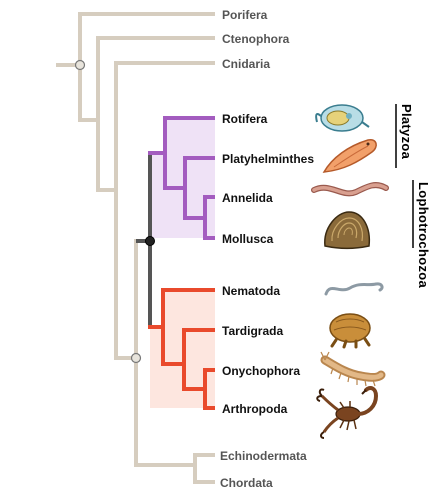 The image size is (434, 500). Describe the element at coordinates (247, 198) in the screenshot. I see `taxon-label-annelida: Annelida` at that location.